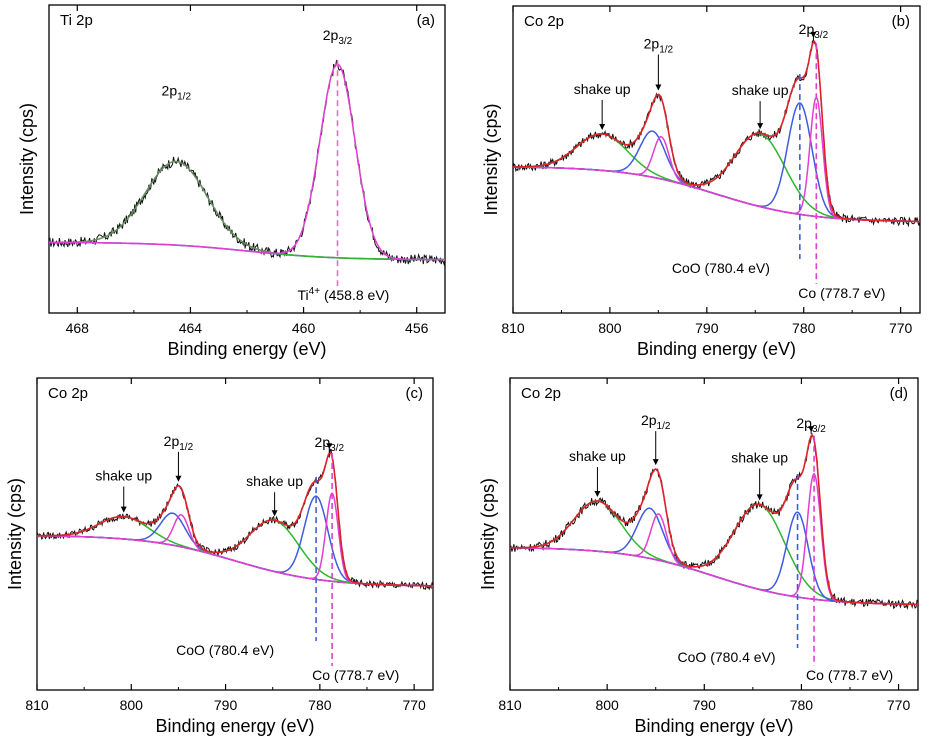 This screenshot has height=746, width=929. What do you see at coordinates (415, 393) in the screenshot?
I see `panel-label: (c)` at bounding box center [415, 393].